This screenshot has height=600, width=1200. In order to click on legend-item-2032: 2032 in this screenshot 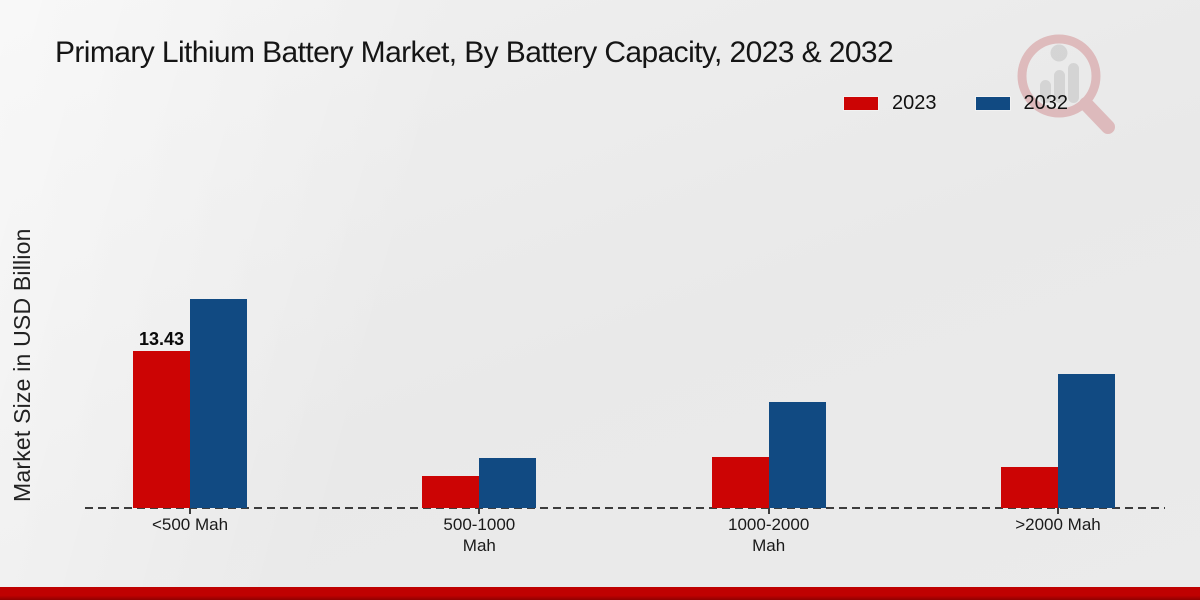, I will do `click(1021, 103)`.